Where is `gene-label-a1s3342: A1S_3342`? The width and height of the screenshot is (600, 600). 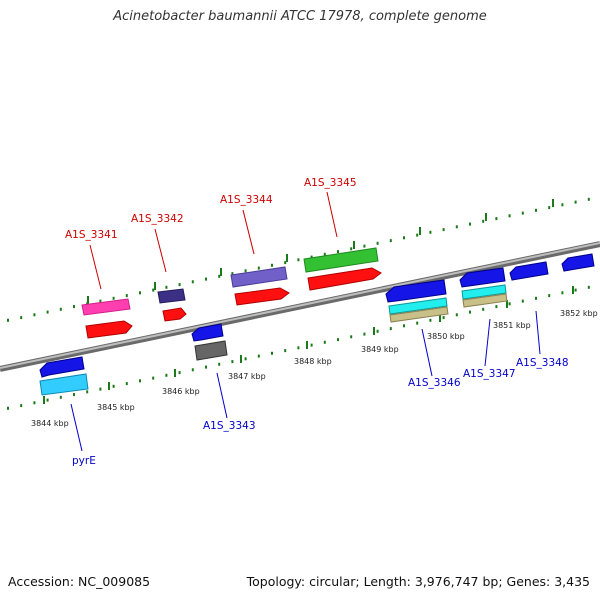
gene-label-a1s3342: A1S_3342 is located at coordinates (157, 219).